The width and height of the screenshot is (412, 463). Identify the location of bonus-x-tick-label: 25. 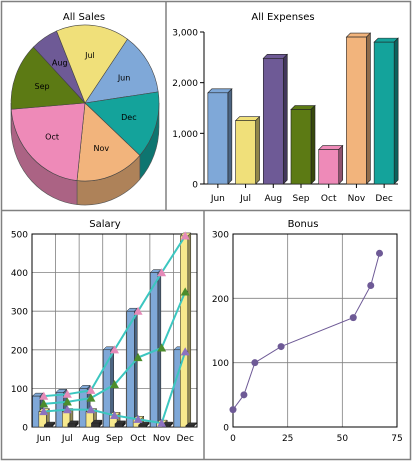
(287, 439).